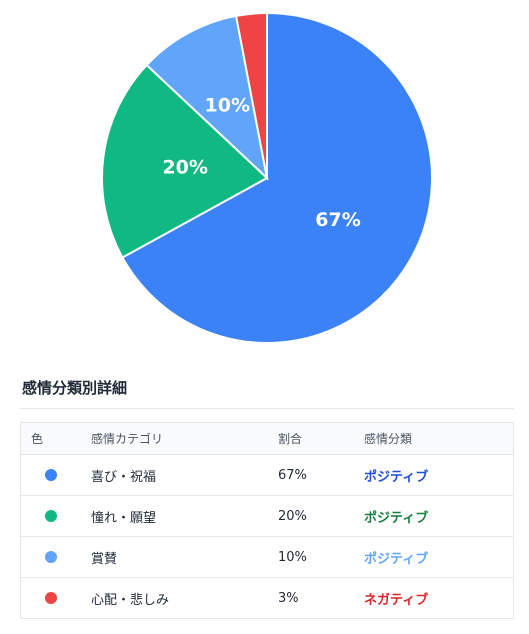  What do you see at coordinates (267, 408) in the screenshot?
I see `title-divider` at bounding box center [267, 408].